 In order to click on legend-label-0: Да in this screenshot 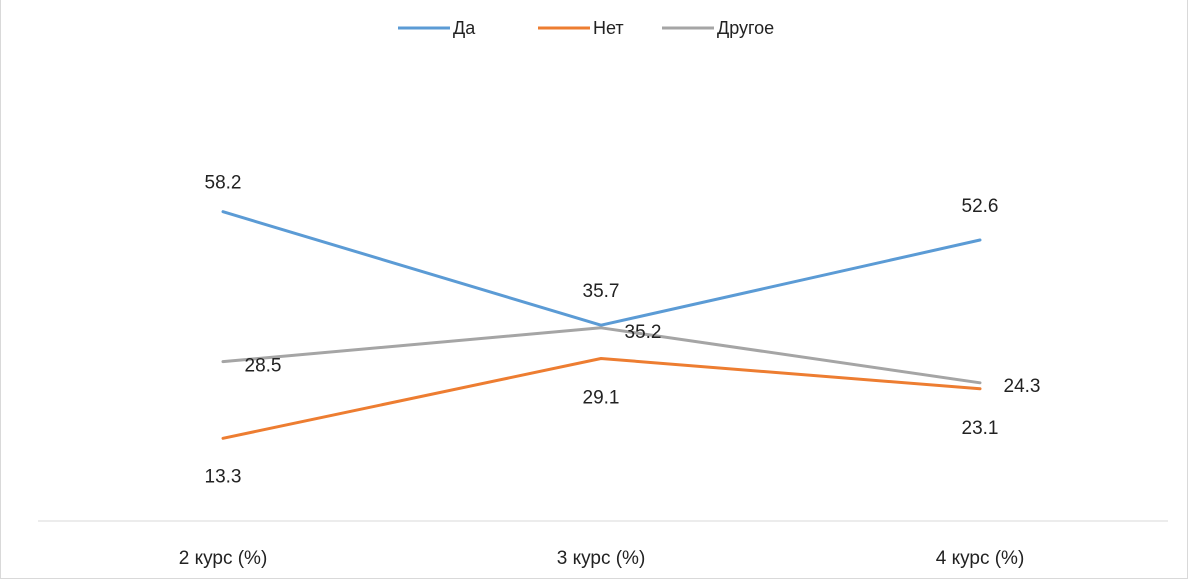, I will do `click(464, 28)`.